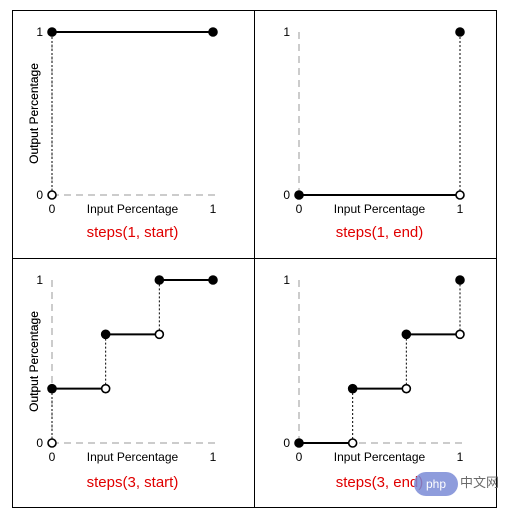 This screenshot has width=507, height=517. Describe the element at coordinates (380, 232) in the screenshot. I see `panel-caption: steps(1, end)` at that location.